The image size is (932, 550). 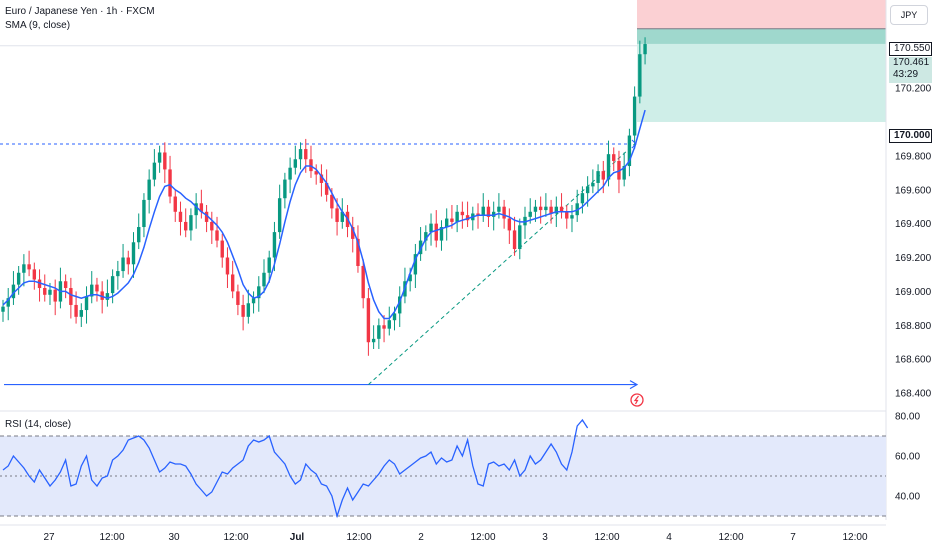 What do you see at coordinates (80, 11) in the screenshot?
I see `symbol-title: Euro / Japanese Yen · 1h · FXCM` at bounding box center [80, 11].